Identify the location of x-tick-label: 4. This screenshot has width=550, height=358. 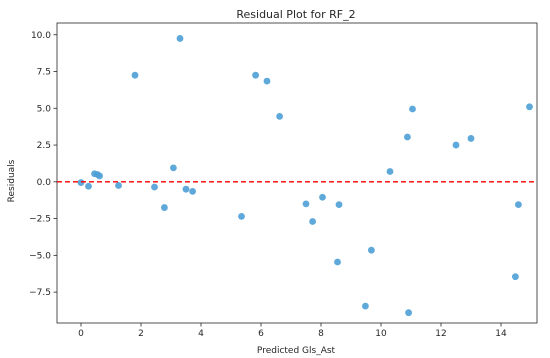
(201, 334).